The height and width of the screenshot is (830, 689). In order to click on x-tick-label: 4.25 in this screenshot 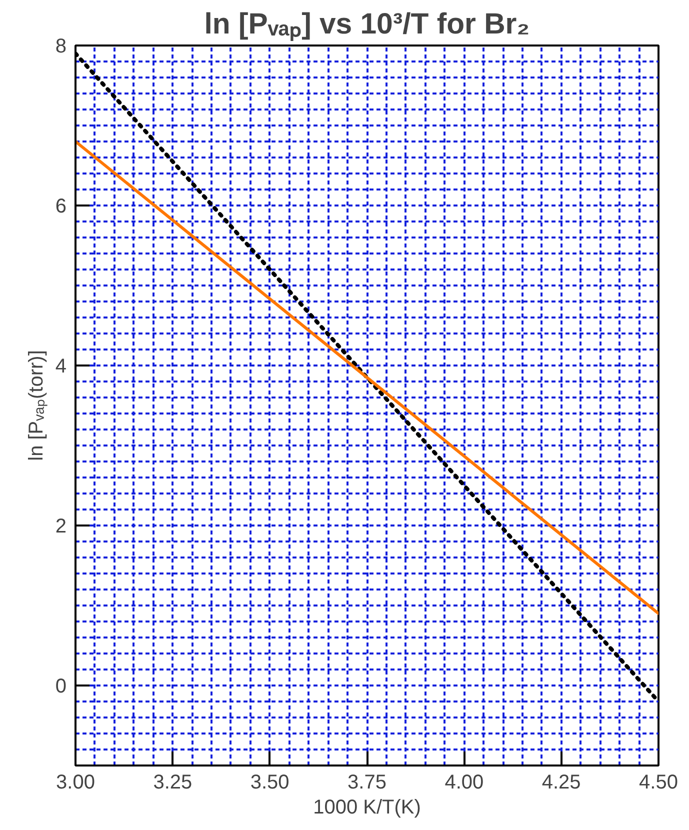, I will do `click(561, 783)`.